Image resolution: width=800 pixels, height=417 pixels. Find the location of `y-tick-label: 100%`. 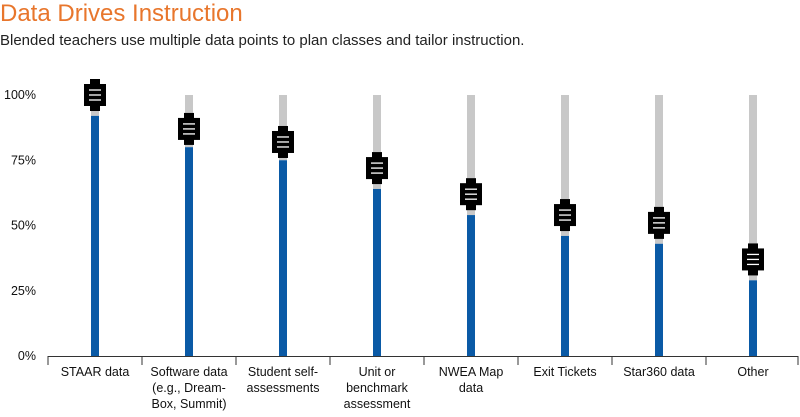

y-tick-label: 100% is located at coordinates (20, 95).